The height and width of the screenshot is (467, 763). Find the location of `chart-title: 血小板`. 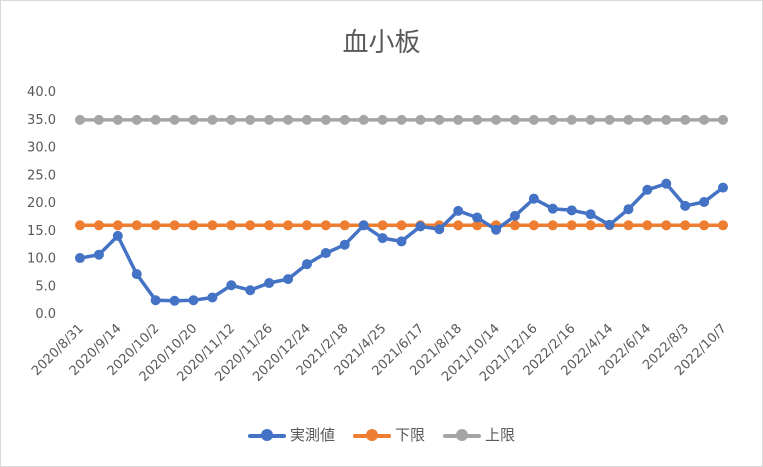

chart-title: 血小板 is located at coordinates (381, 43).